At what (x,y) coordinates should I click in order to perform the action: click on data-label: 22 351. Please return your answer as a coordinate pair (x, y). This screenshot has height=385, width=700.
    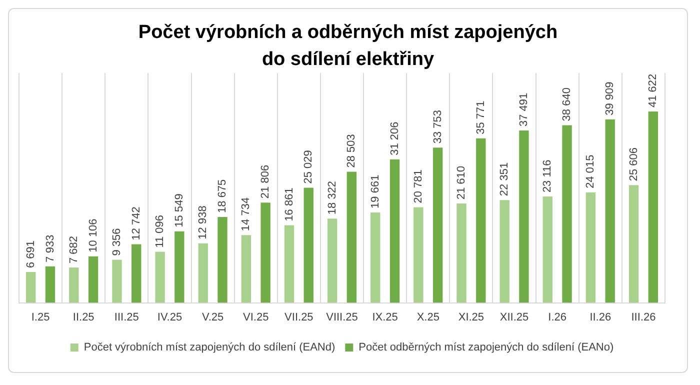
    Looking at the image, I should click on (504, 179).